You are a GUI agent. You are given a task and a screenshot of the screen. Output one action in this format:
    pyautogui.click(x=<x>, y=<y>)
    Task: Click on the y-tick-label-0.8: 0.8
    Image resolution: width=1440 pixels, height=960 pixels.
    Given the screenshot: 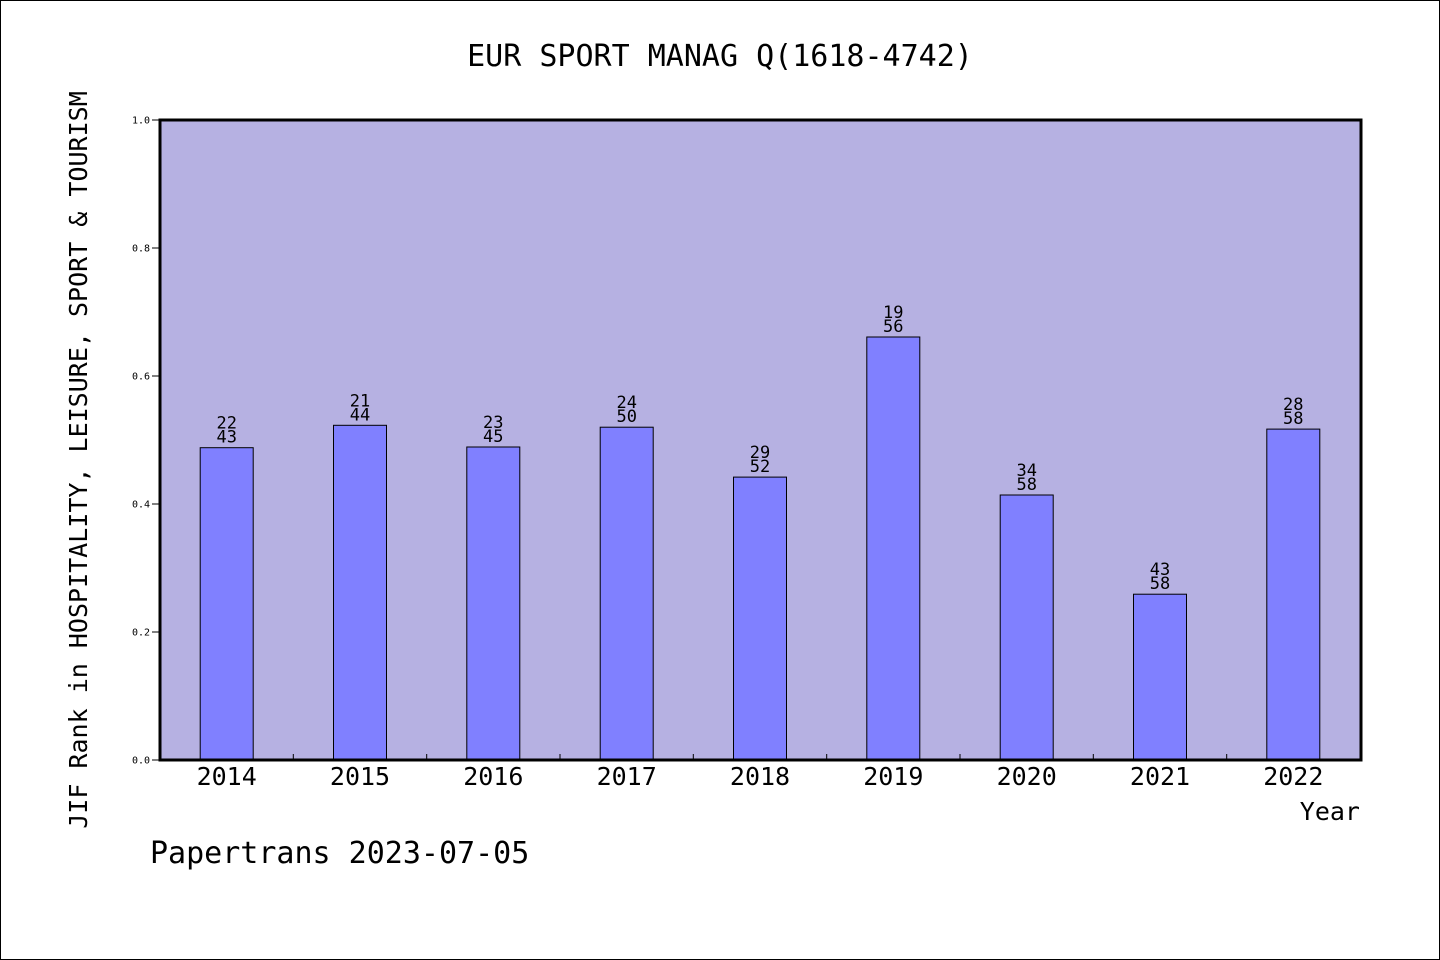 What is the action you would take?
    pyautogui.click(x=141, y=249)
    